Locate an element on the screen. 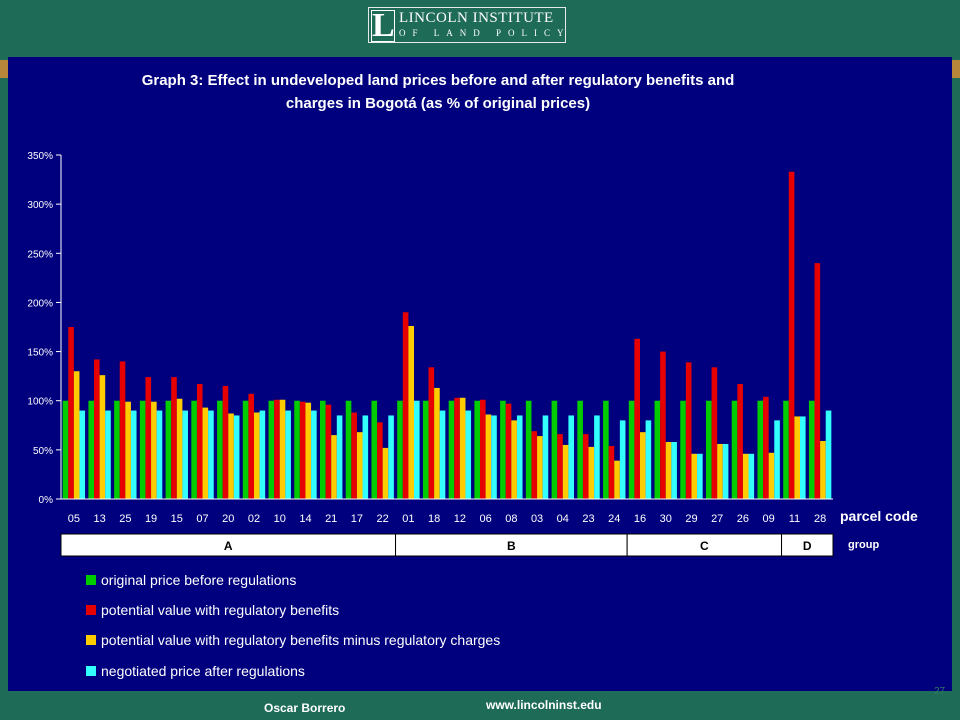 Image resolution: width=960 pixels, height=720 pixels. logo-letter: L is located at coordinates (383, 25).